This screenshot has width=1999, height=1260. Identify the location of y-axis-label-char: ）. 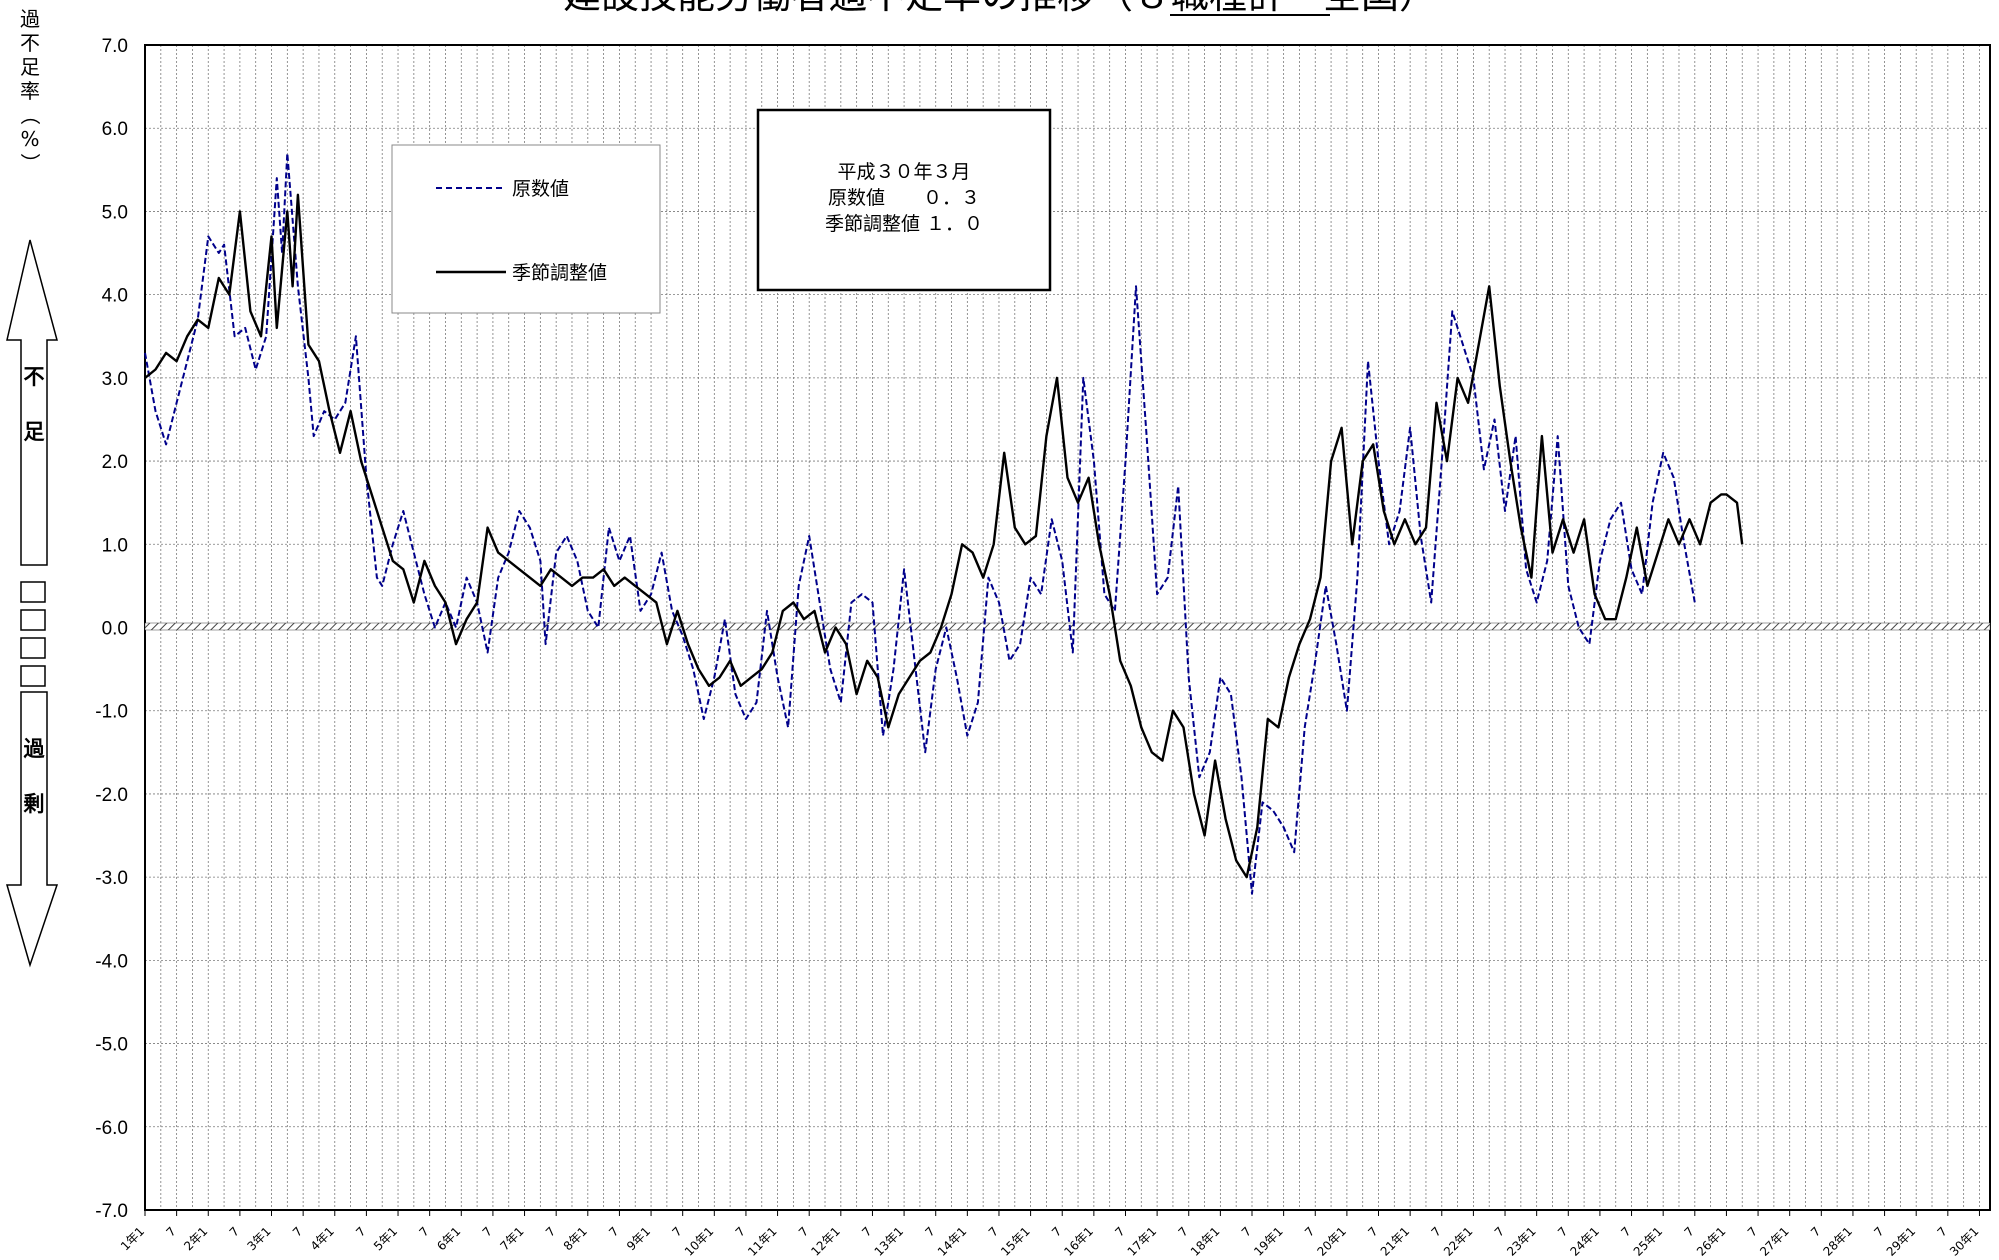
(30, 163).